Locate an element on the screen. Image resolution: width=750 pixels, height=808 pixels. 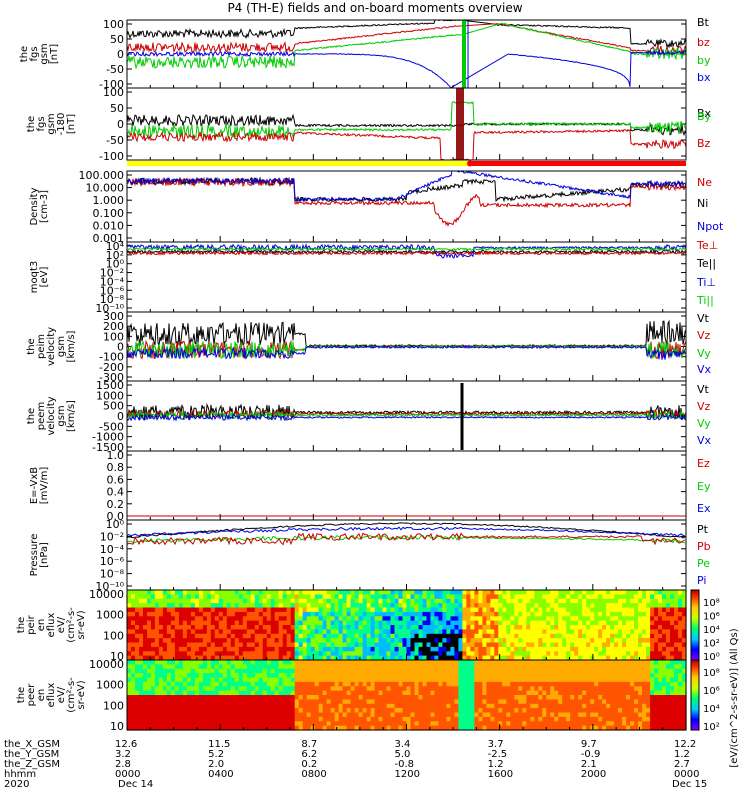
legend-moqt3-Ti⊥: Ti⊥ is located at coordinates (706, 282).